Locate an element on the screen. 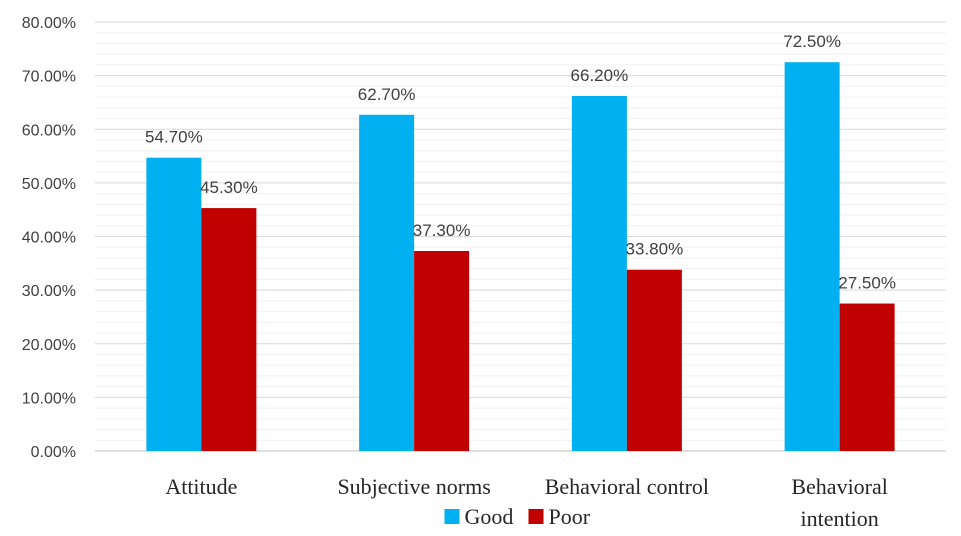 The width and height of the screenshot is (961, 536). data-label: 33.80% is located at coordinates (655, 249).